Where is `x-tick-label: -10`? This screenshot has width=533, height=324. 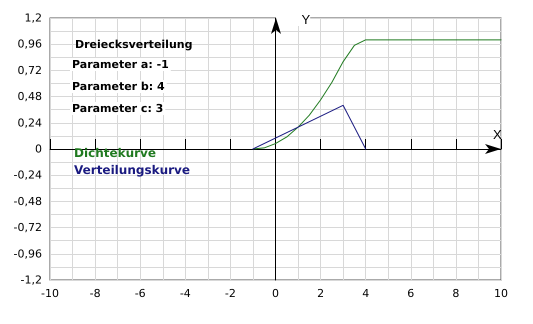
x-tick-label: -10 is located at coordinates (50, 293).